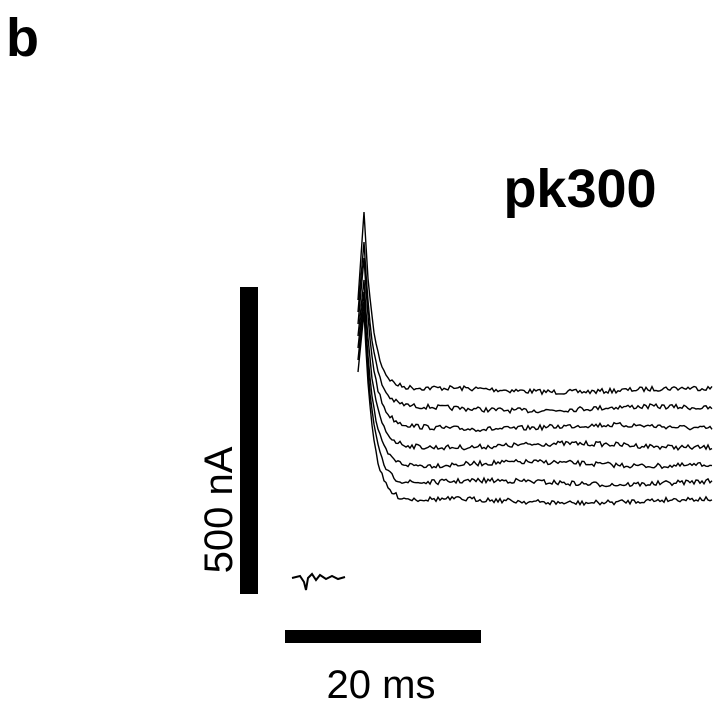 The width and height of the screenshot is (720, 708). I want to click on vertical-scale-label: 500 nA, so click(219, 509).